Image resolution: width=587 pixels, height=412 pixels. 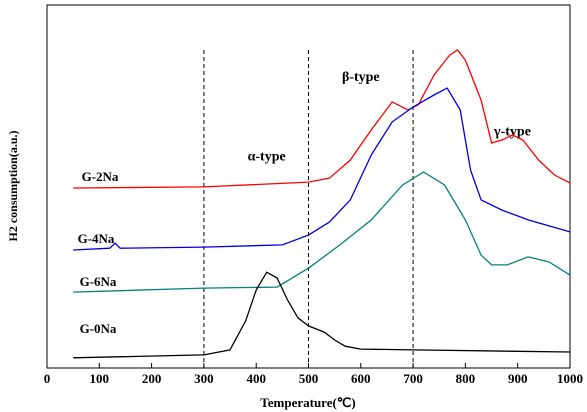 What do you see at coordinates (152, 378) in the screenshot?
I see `x-tick-label: 200` at bounding box center [152, 378].